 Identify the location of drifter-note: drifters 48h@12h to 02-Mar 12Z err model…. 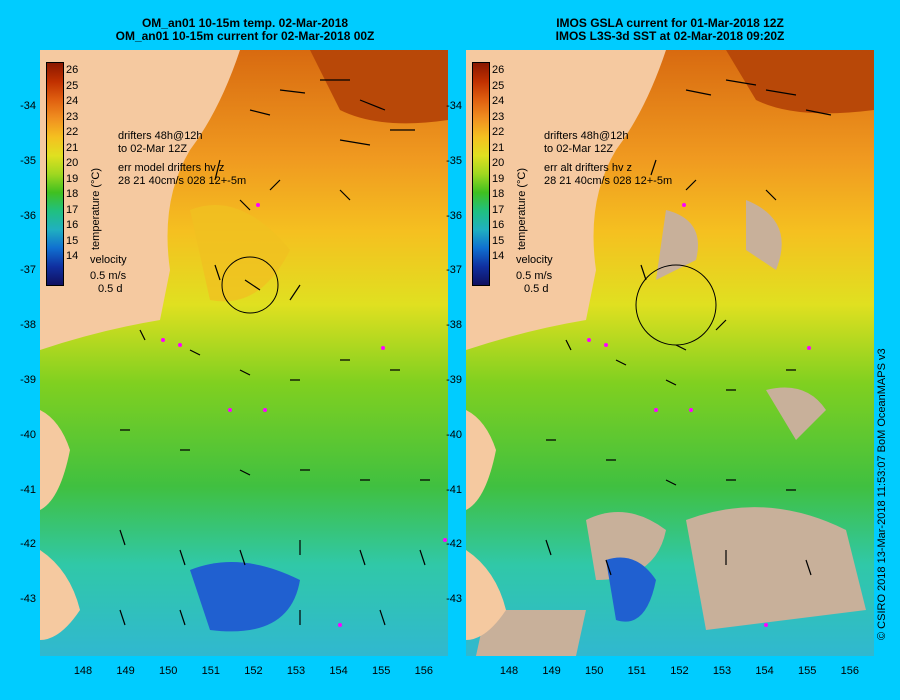
(182, 159).